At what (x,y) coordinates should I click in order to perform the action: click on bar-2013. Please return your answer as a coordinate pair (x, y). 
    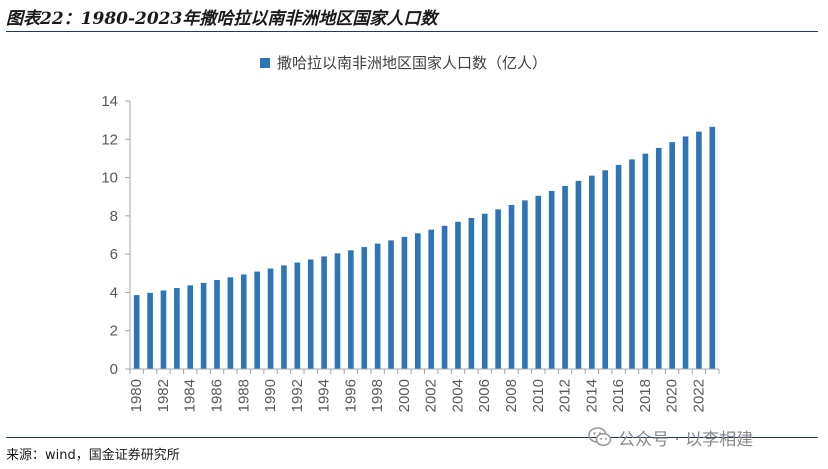
    Looking at the image, I should click on (578, 274).